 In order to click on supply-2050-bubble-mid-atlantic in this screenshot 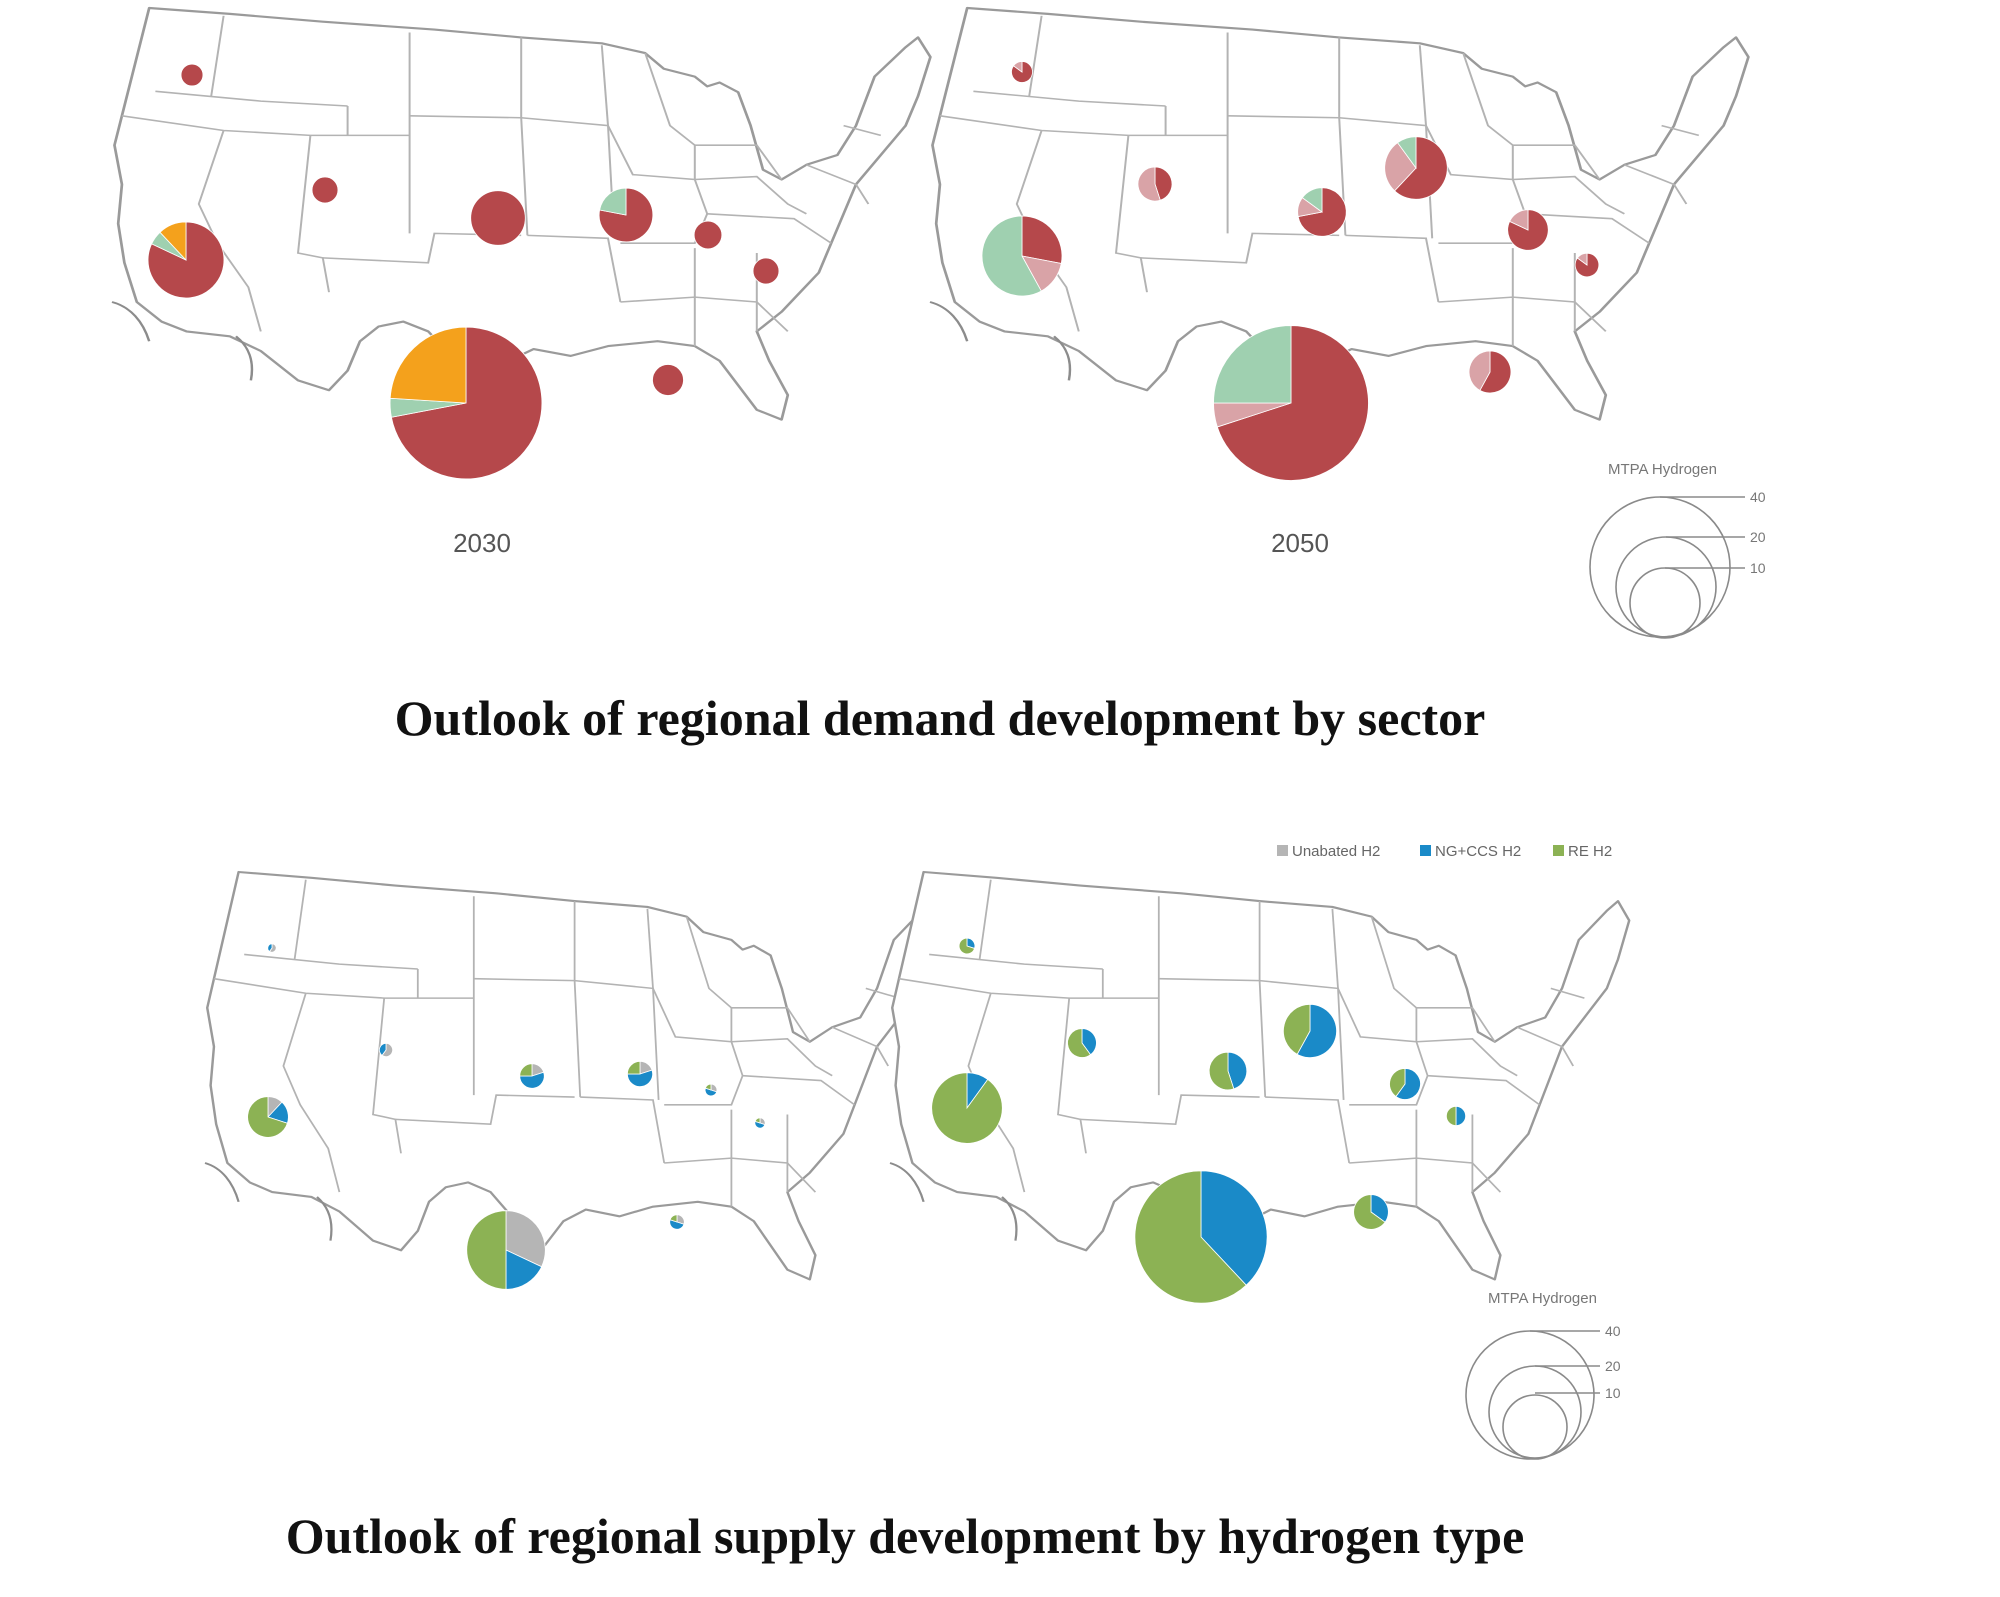, I will do `click(1456, 1116)`.